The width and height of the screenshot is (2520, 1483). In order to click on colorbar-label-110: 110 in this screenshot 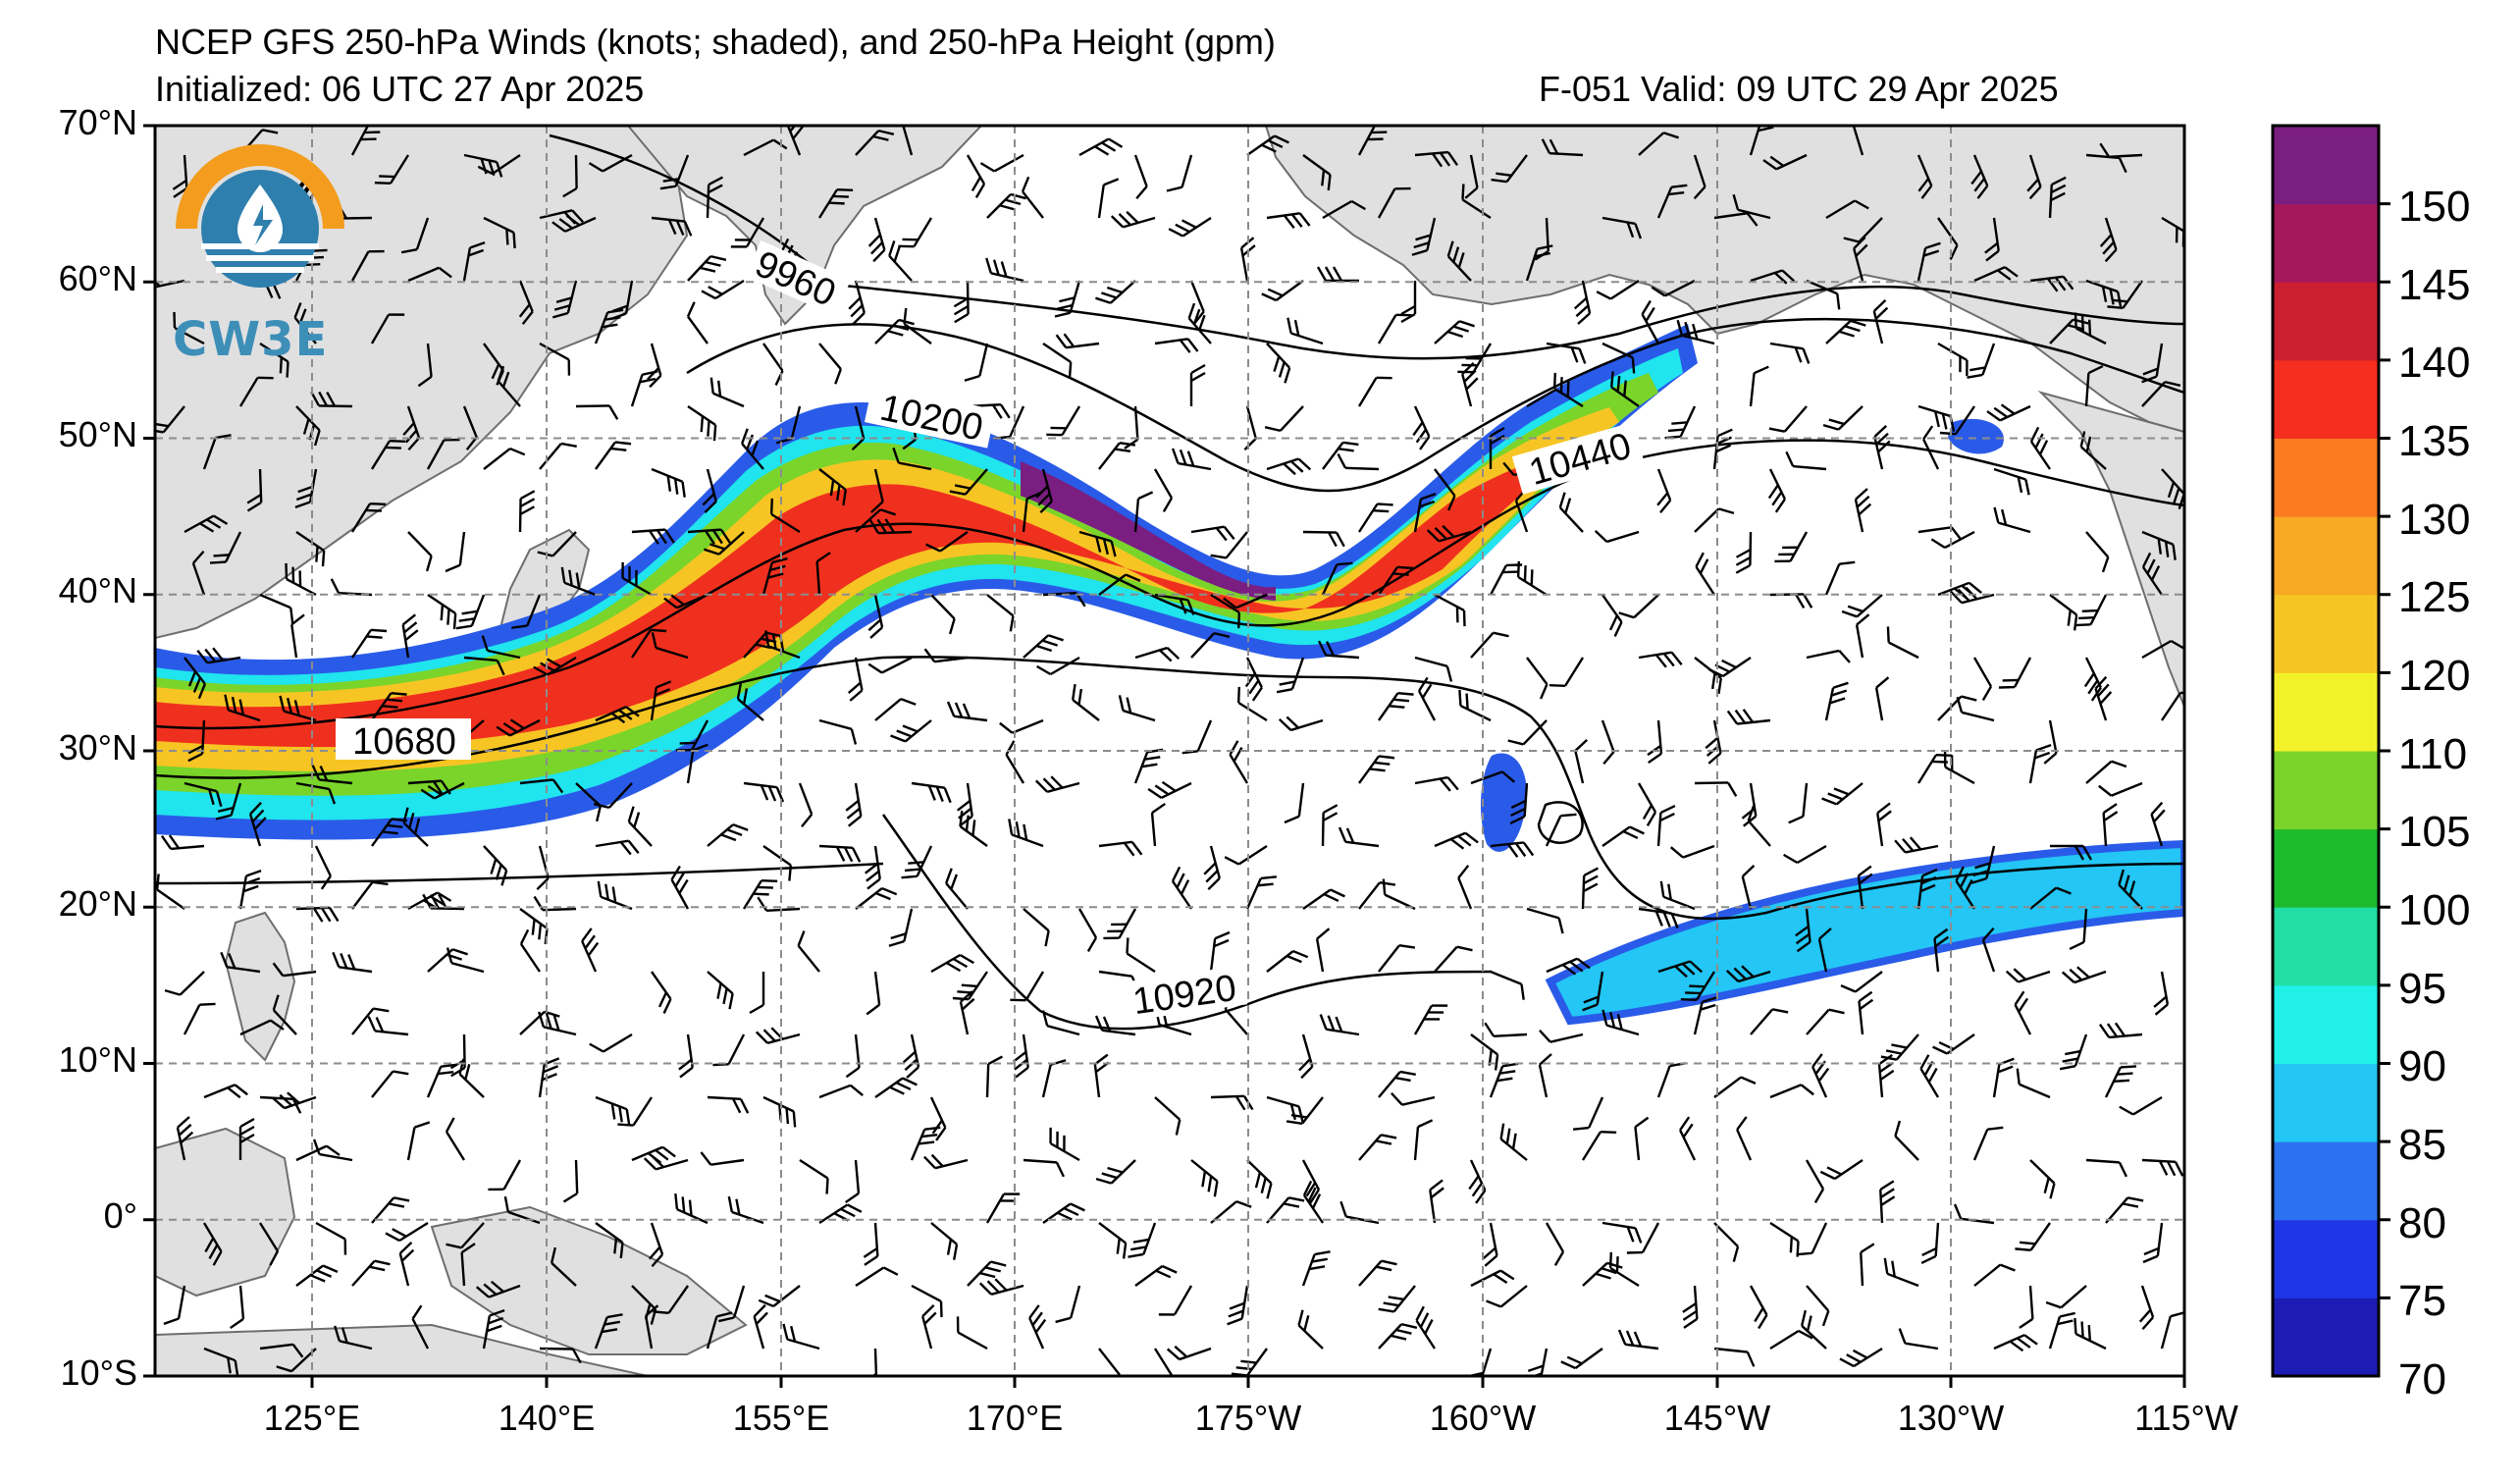, I will do `click(2433, 754)`.